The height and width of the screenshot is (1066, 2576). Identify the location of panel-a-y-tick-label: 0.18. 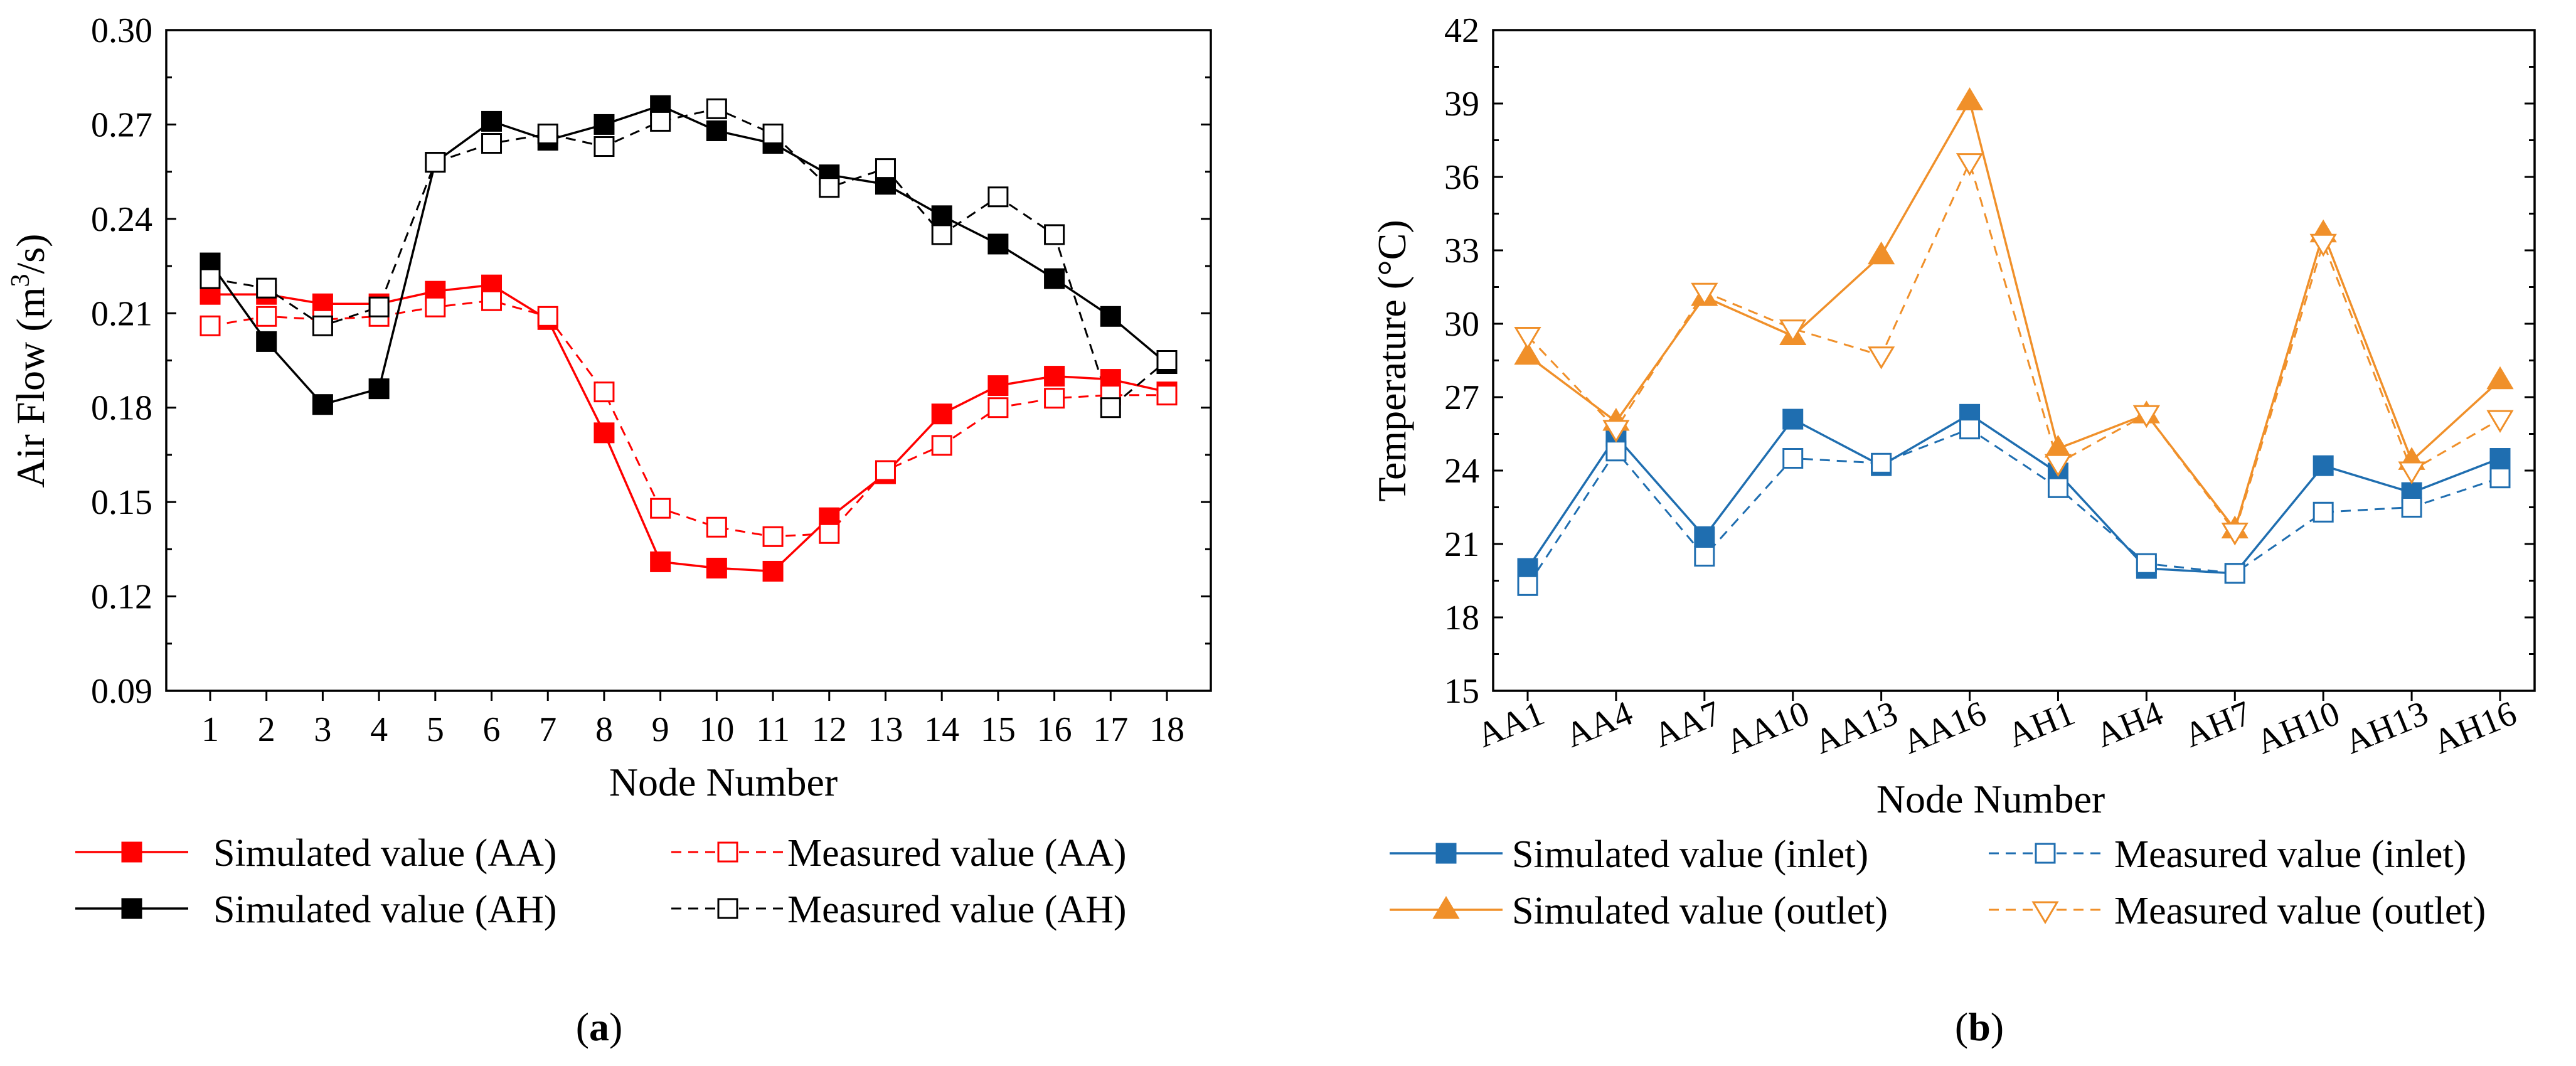
(122, 409).